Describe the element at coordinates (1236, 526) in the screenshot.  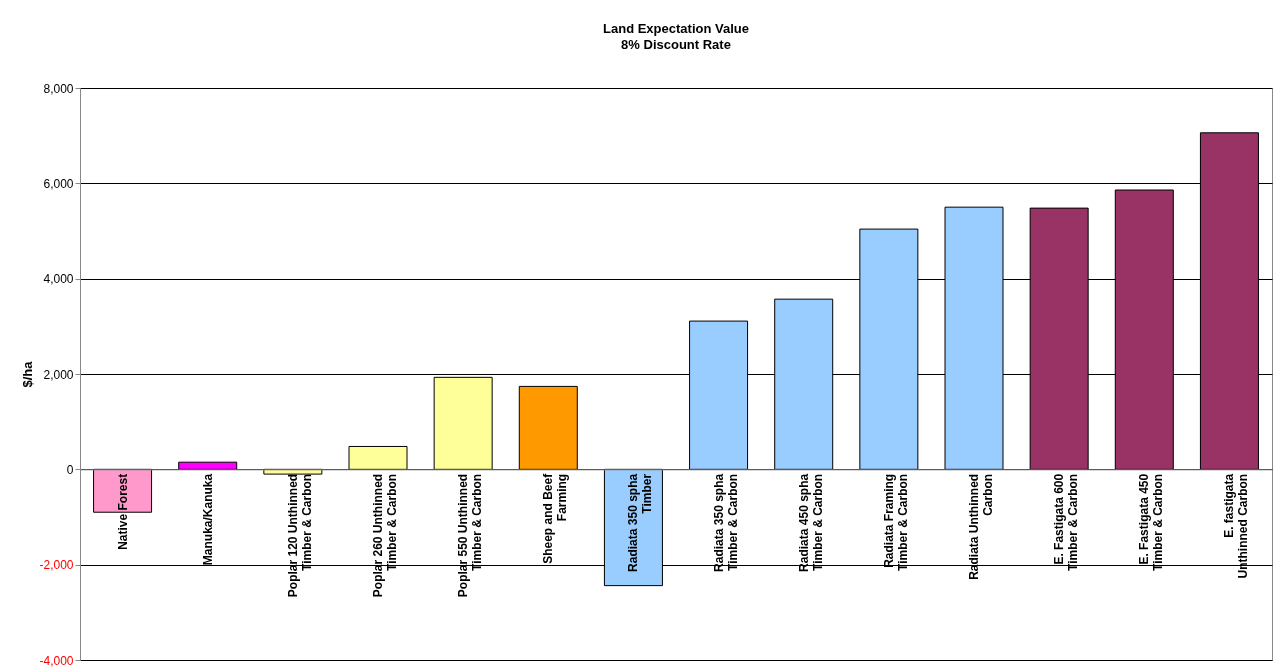
I see `x-tick-label: E. fastigata Unthinned Carbon` at that location.